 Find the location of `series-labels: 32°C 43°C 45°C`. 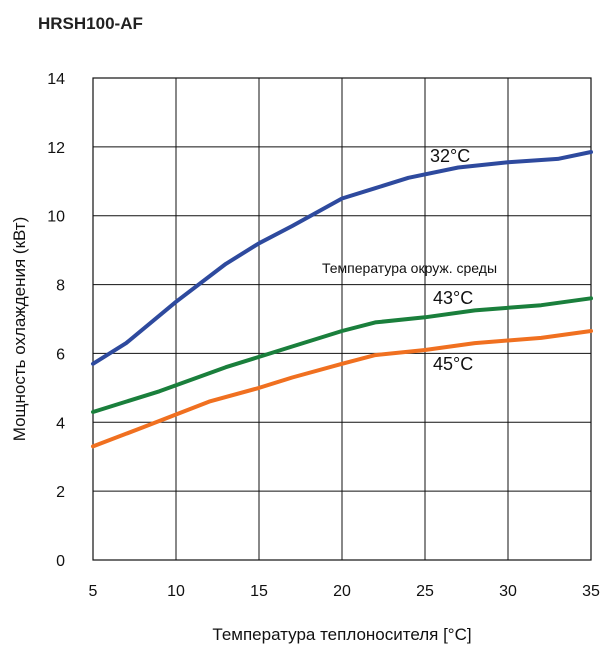

series-labels: 32°C 43°C 45°C is located at coordinates (451, 260).